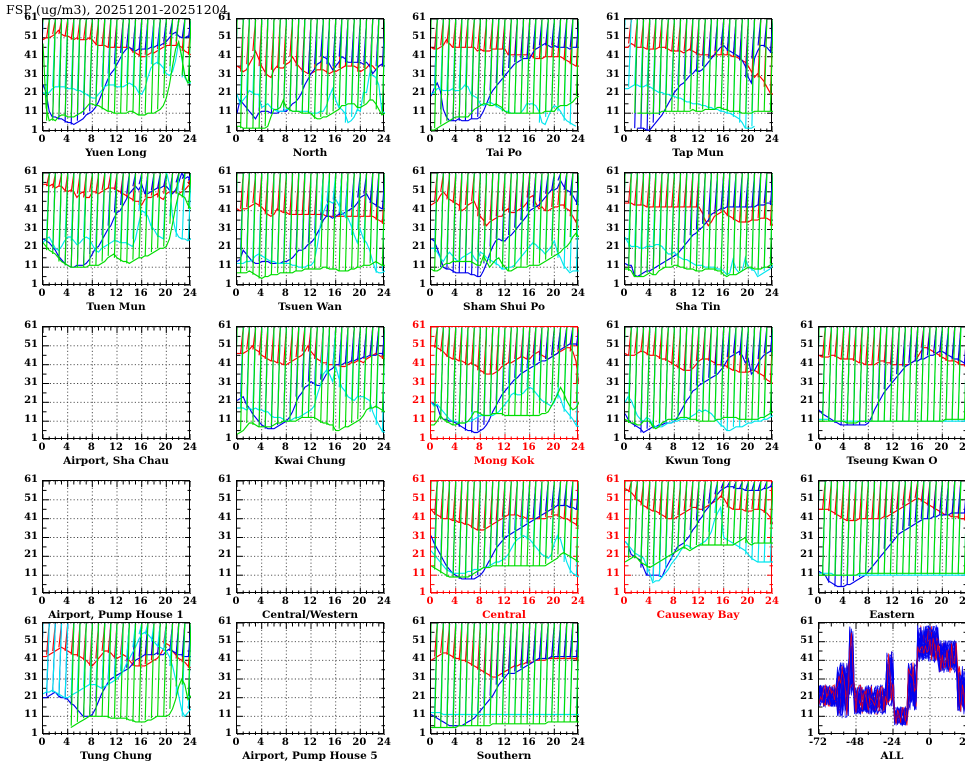 The width and height of the screenshot is (965, 762). Describe the element at coordinates (455, 447) in the screenshot. I see `x-axis-tick-label: 4` at that location.